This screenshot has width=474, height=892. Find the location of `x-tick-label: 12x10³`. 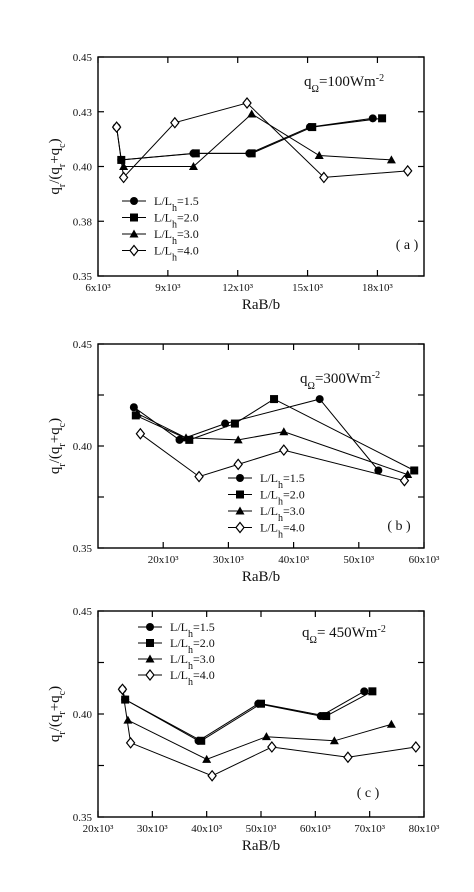

x-tick-label: 12x10³ is located at coordinates (238, 288).